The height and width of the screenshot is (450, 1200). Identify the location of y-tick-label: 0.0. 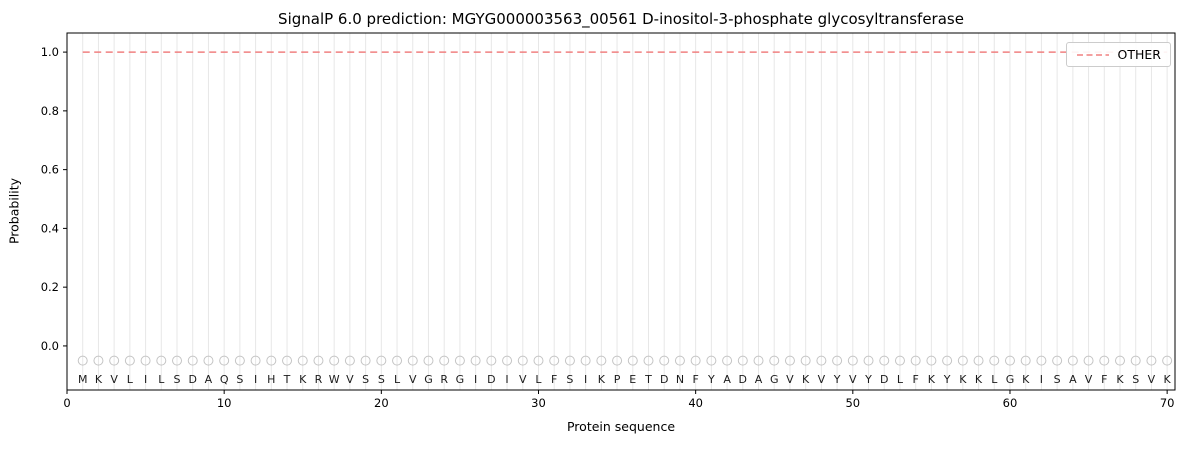
(50, 346).